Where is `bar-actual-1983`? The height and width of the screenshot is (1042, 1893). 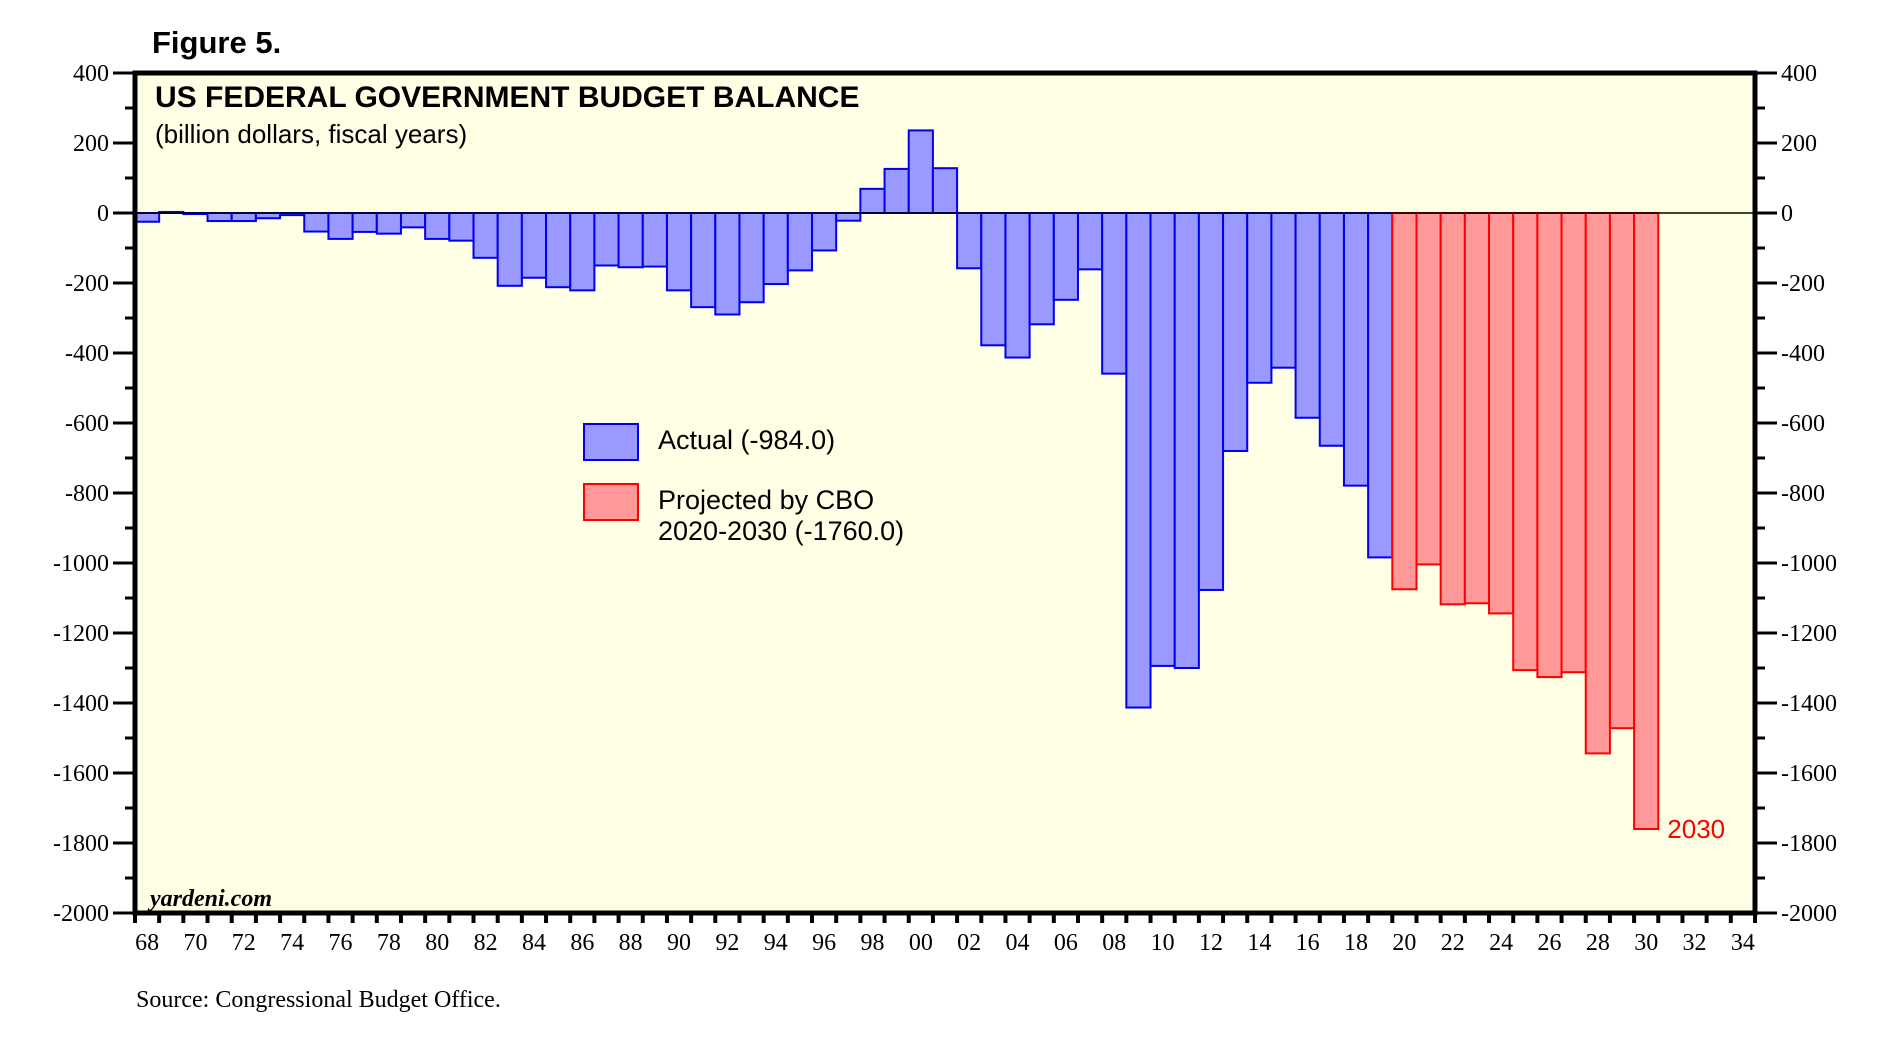
bar-actual-1983 is located at coordinates (509, 249).